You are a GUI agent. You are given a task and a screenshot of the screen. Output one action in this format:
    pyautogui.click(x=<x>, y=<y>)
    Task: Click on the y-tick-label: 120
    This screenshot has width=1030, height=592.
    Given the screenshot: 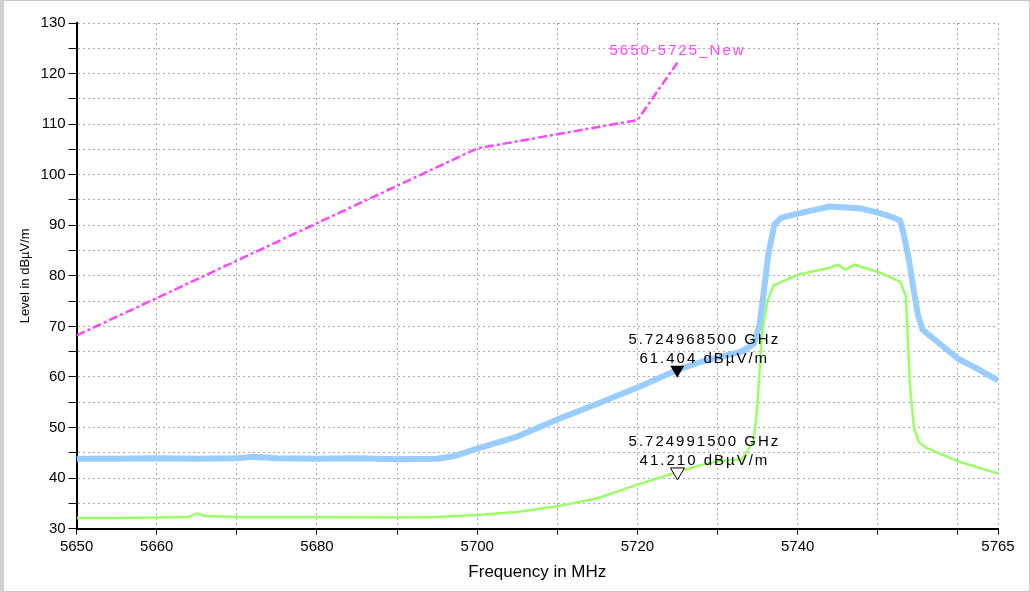 What is the action you would take?
    pyautogui.click(x=53, y=72)
    